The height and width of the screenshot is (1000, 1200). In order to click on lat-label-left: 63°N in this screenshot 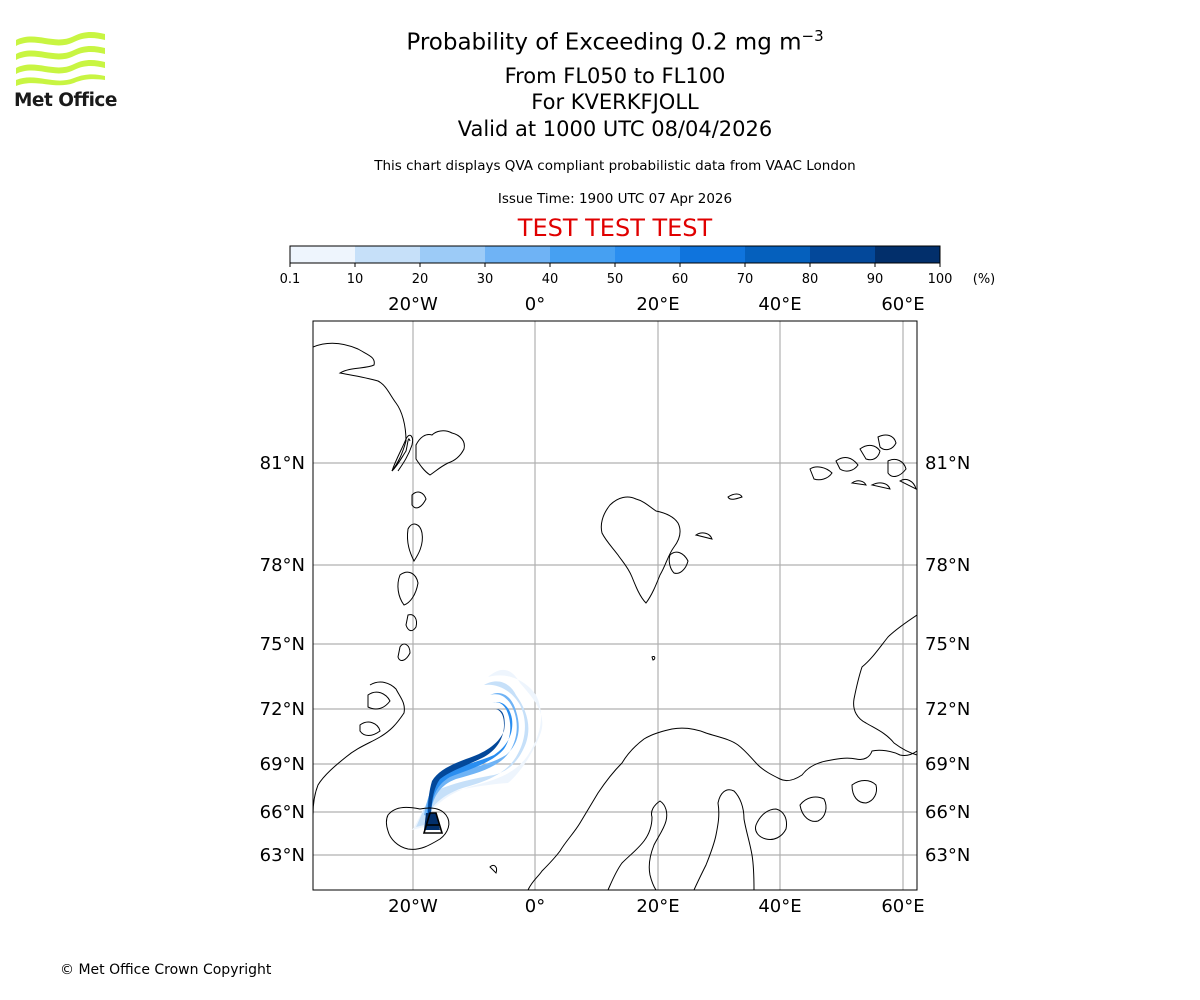, I will do `click(282, 855)`.